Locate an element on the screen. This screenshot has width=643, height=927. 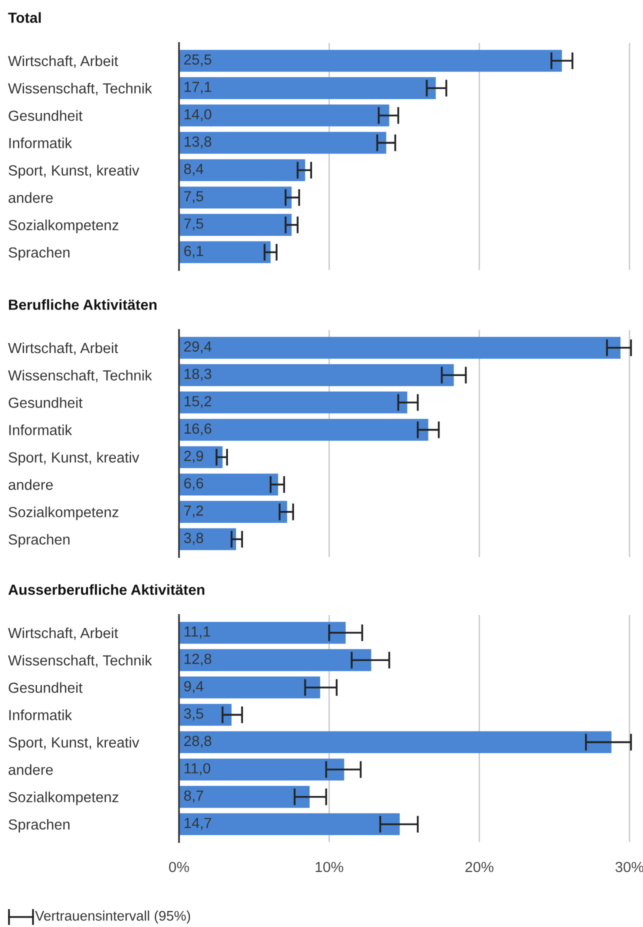
data-label: 7,2 is located at coordinates (194, 511).